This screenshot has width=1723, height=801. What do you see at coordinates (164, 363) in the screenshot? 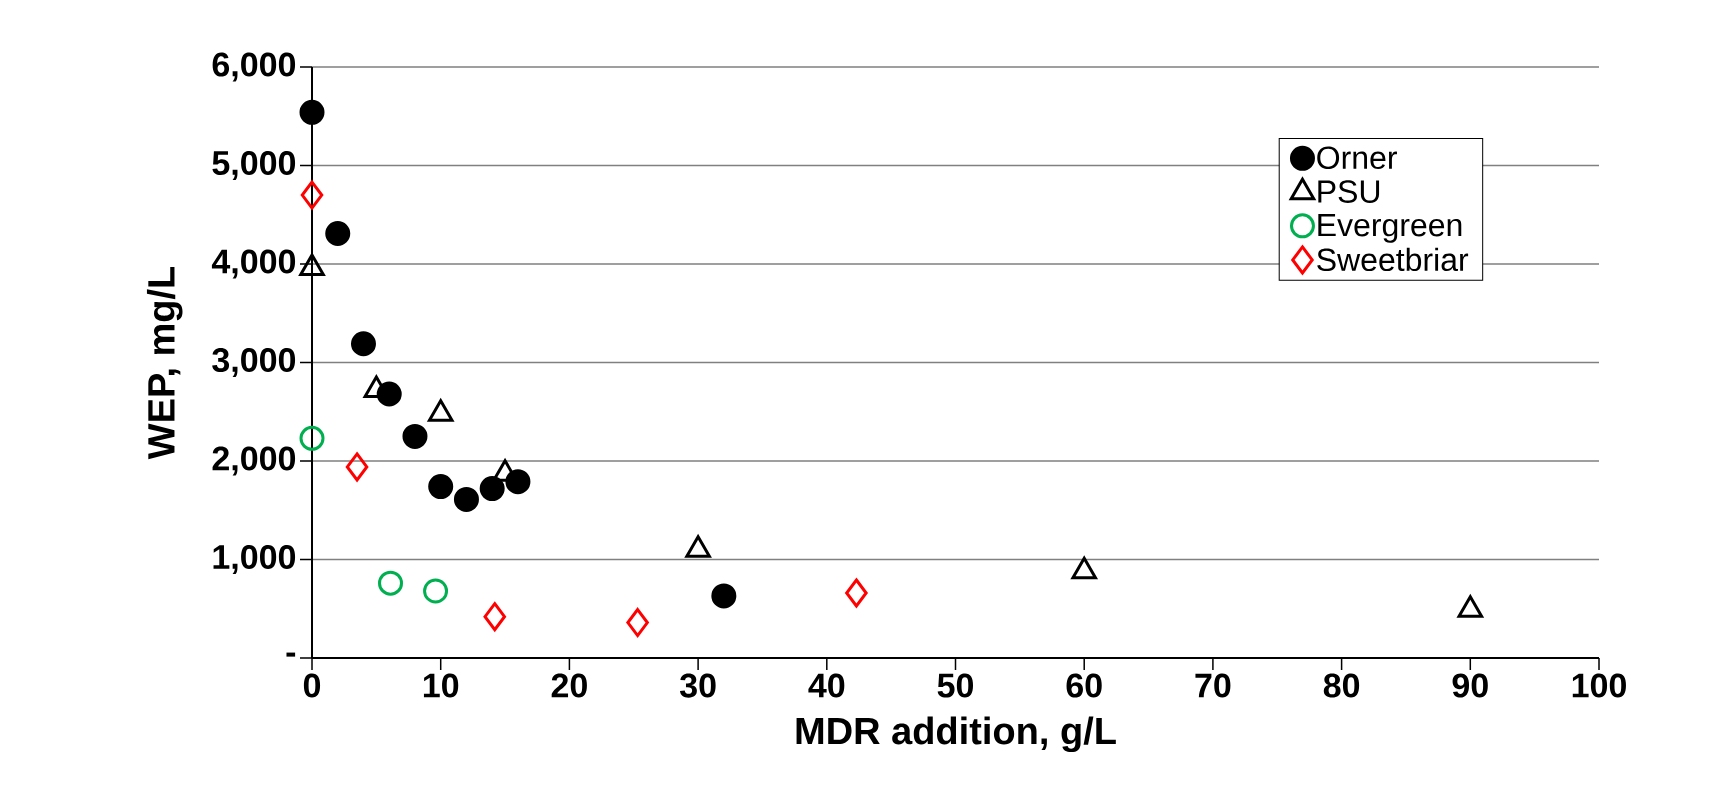
I see `y-axis-title: WEP, mg/L` at bounding box center [164, 363].